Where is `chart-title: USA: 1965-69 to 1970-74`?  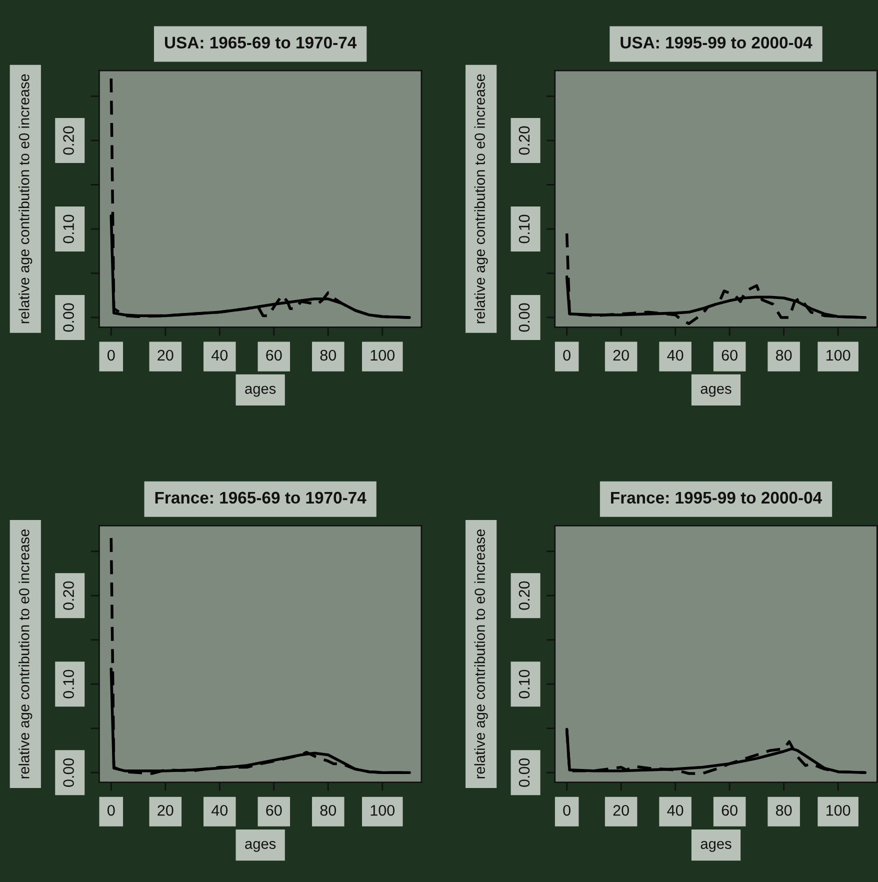
chart-title: USA: 1965-69 to 1970-74 is located at coordinates (260, 42).